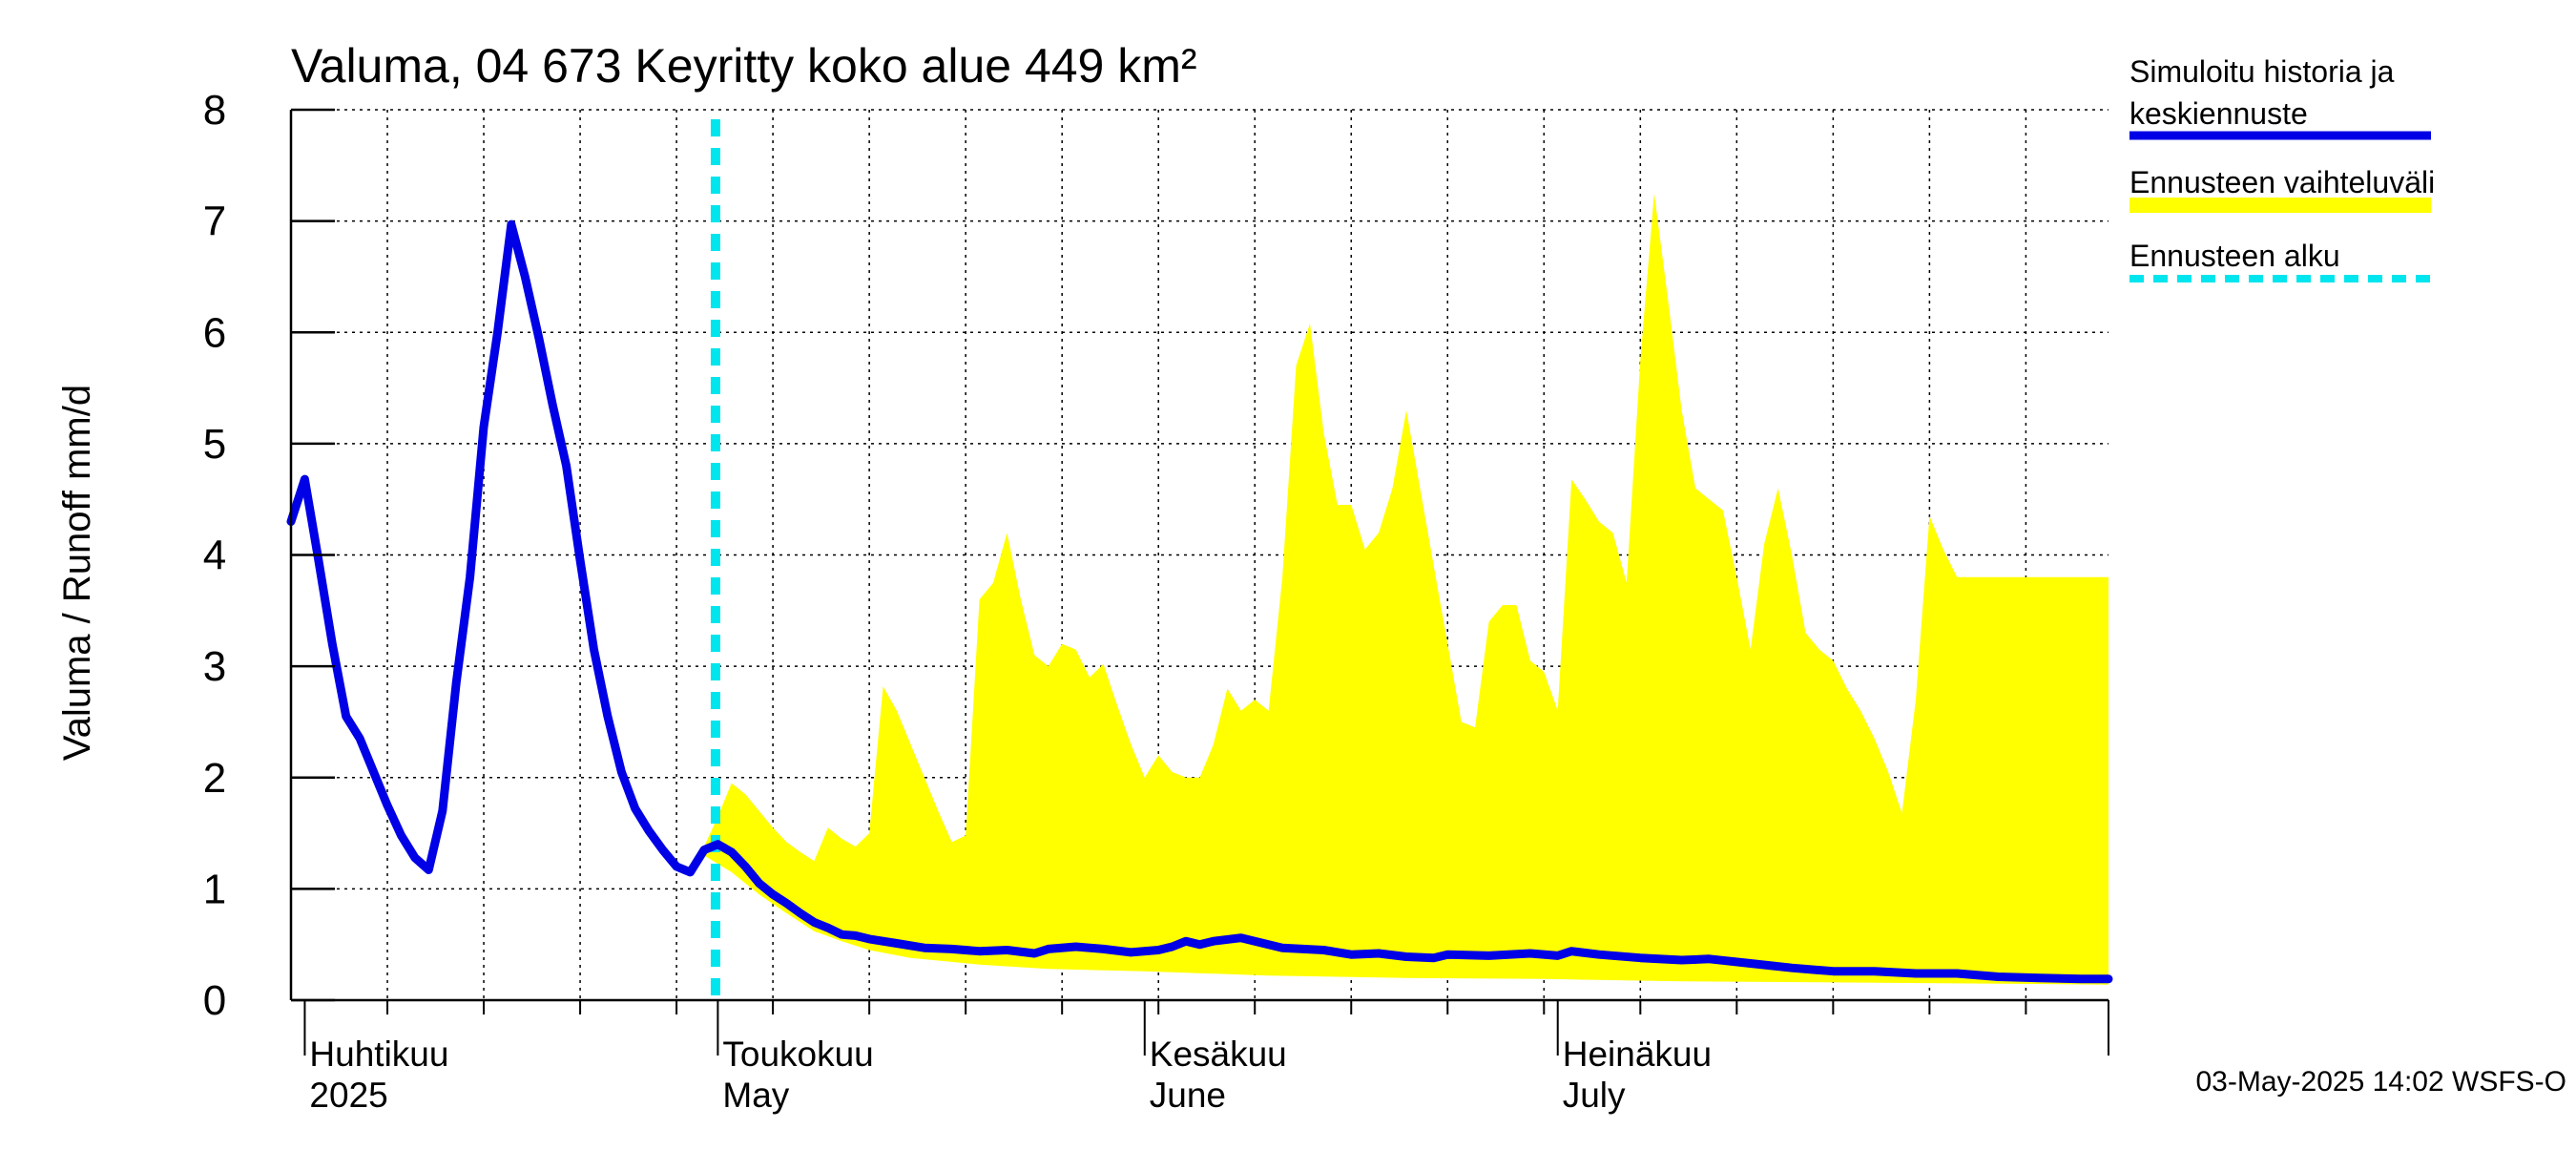 This screenshot has height=1150, width=2576. Describe the element at coordinates (378, 1054) in the screenshot. I see `x-month-label-fi: Huhtikuu` at that location.